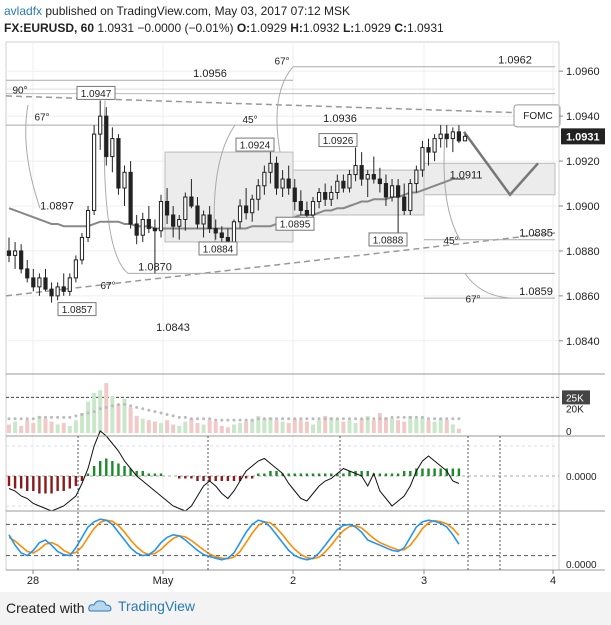  Describe the element at coordinates (234, 471) in the screenshot. I see `oscillator-line` at that location.